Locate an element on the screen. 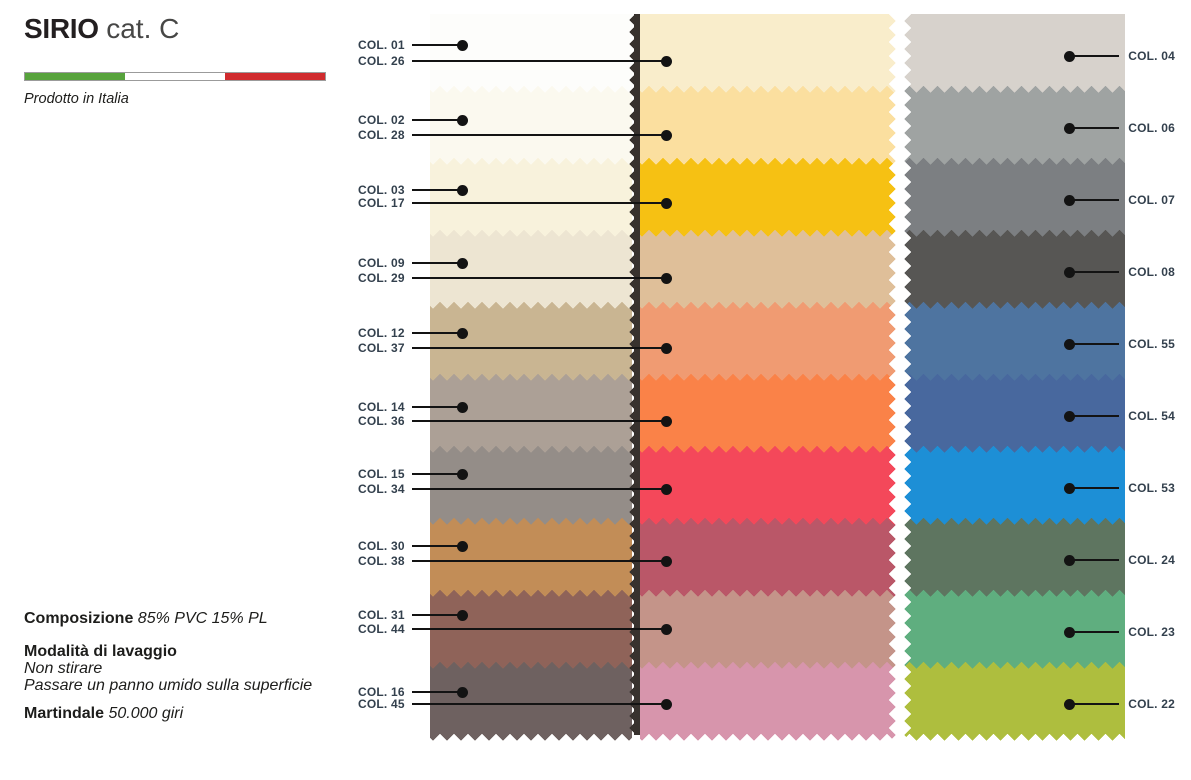  label-col-37: COL. 37 is located at coordinates (381, 348).